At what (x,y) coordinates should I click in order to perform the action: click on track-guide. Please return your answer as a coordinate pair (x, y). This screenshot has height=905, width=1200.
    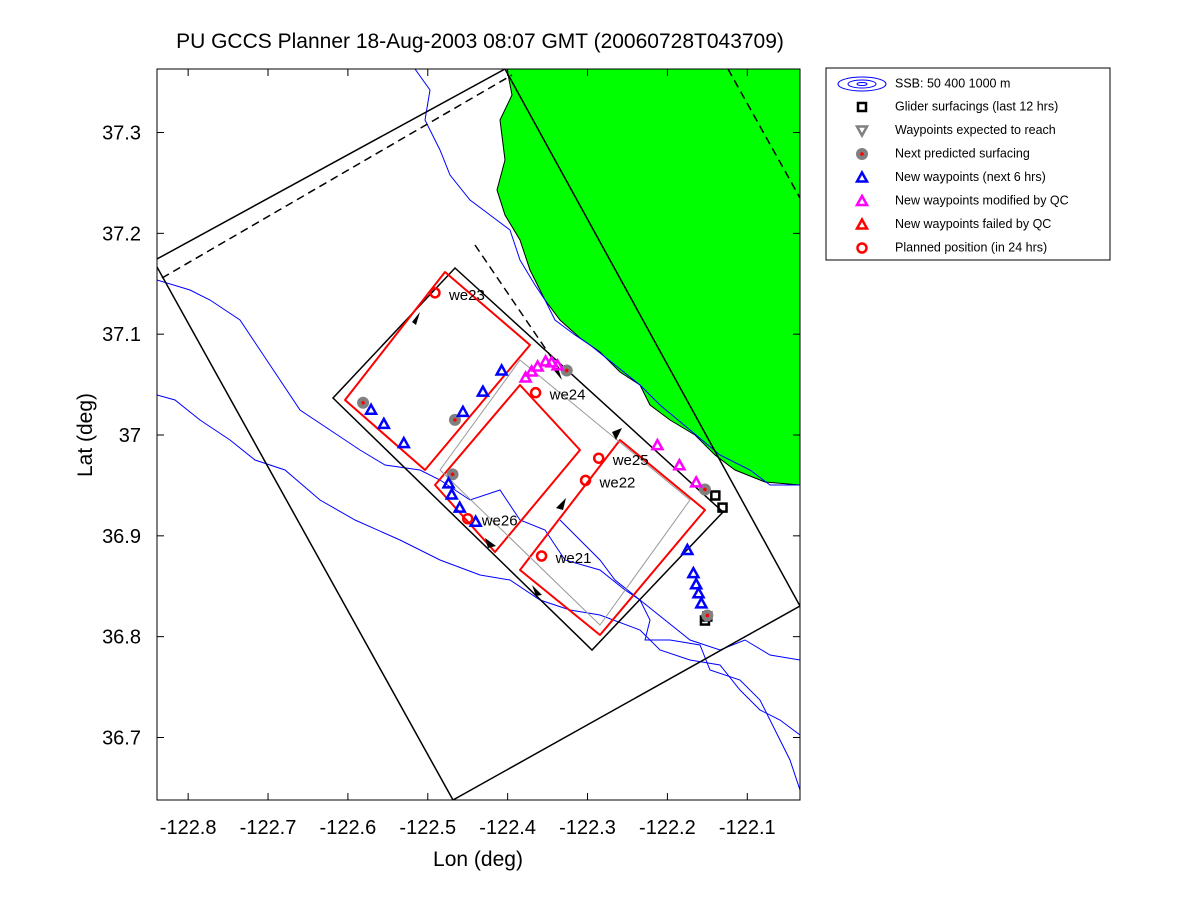
    Looking at the image, I should click on (565, 492).